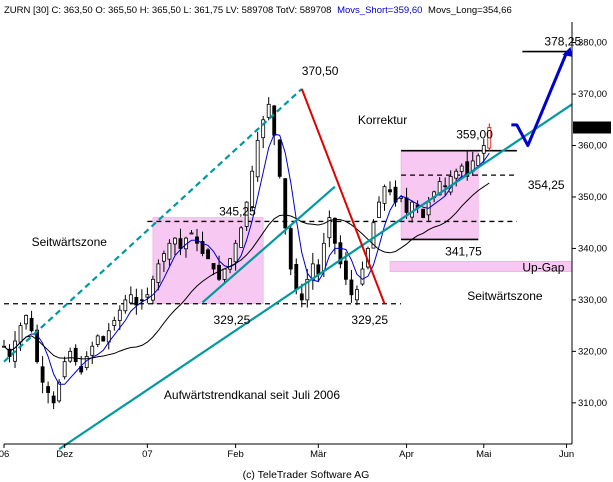  Describe the element at coordinates (592, 300) in the screenshot. I see `y-tick-label-2: 330,00` at that location.